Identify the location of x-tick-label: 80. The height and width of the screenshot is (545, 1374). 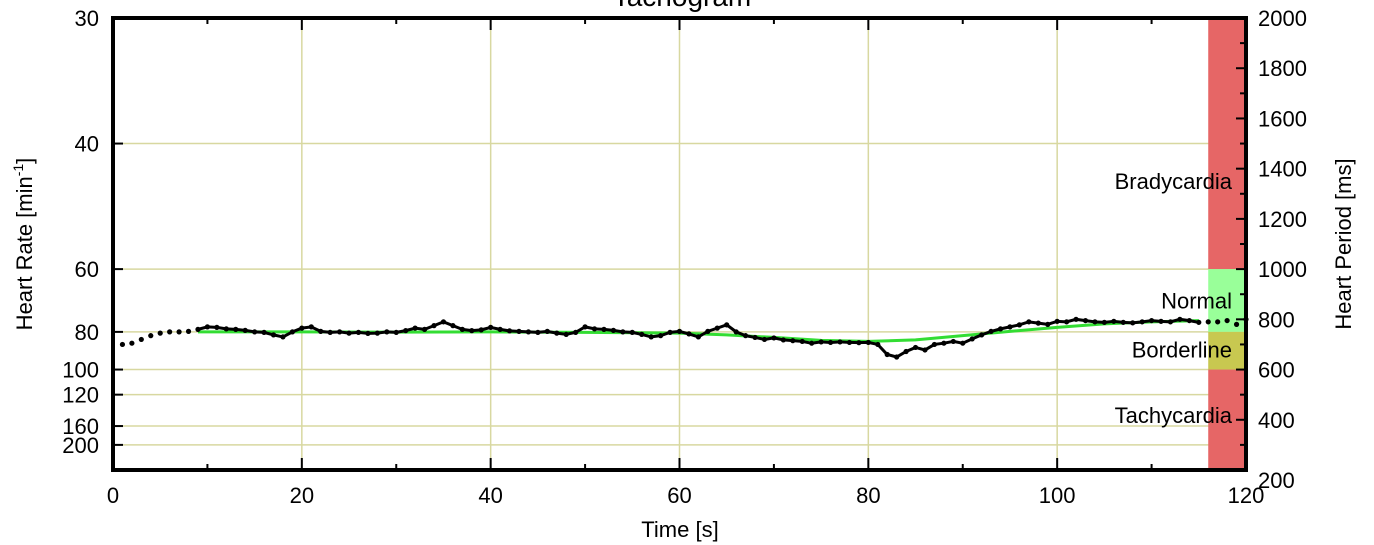
(868, 495).